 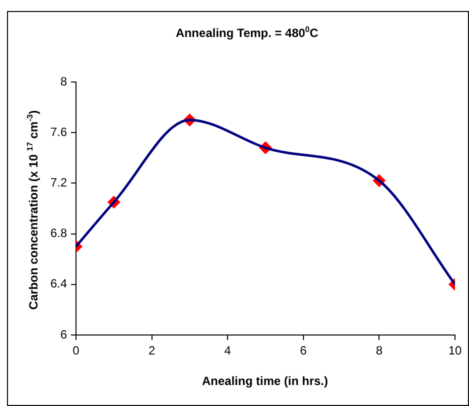 I want to click on x-tick-label: 10, so click(x=455, y=351).